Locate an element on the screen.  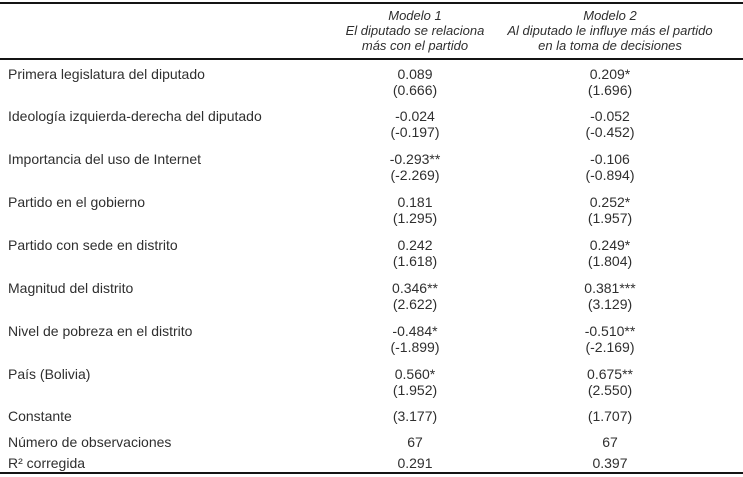
model1-coefficient: -0.293** is located at coordinates (415, 159).